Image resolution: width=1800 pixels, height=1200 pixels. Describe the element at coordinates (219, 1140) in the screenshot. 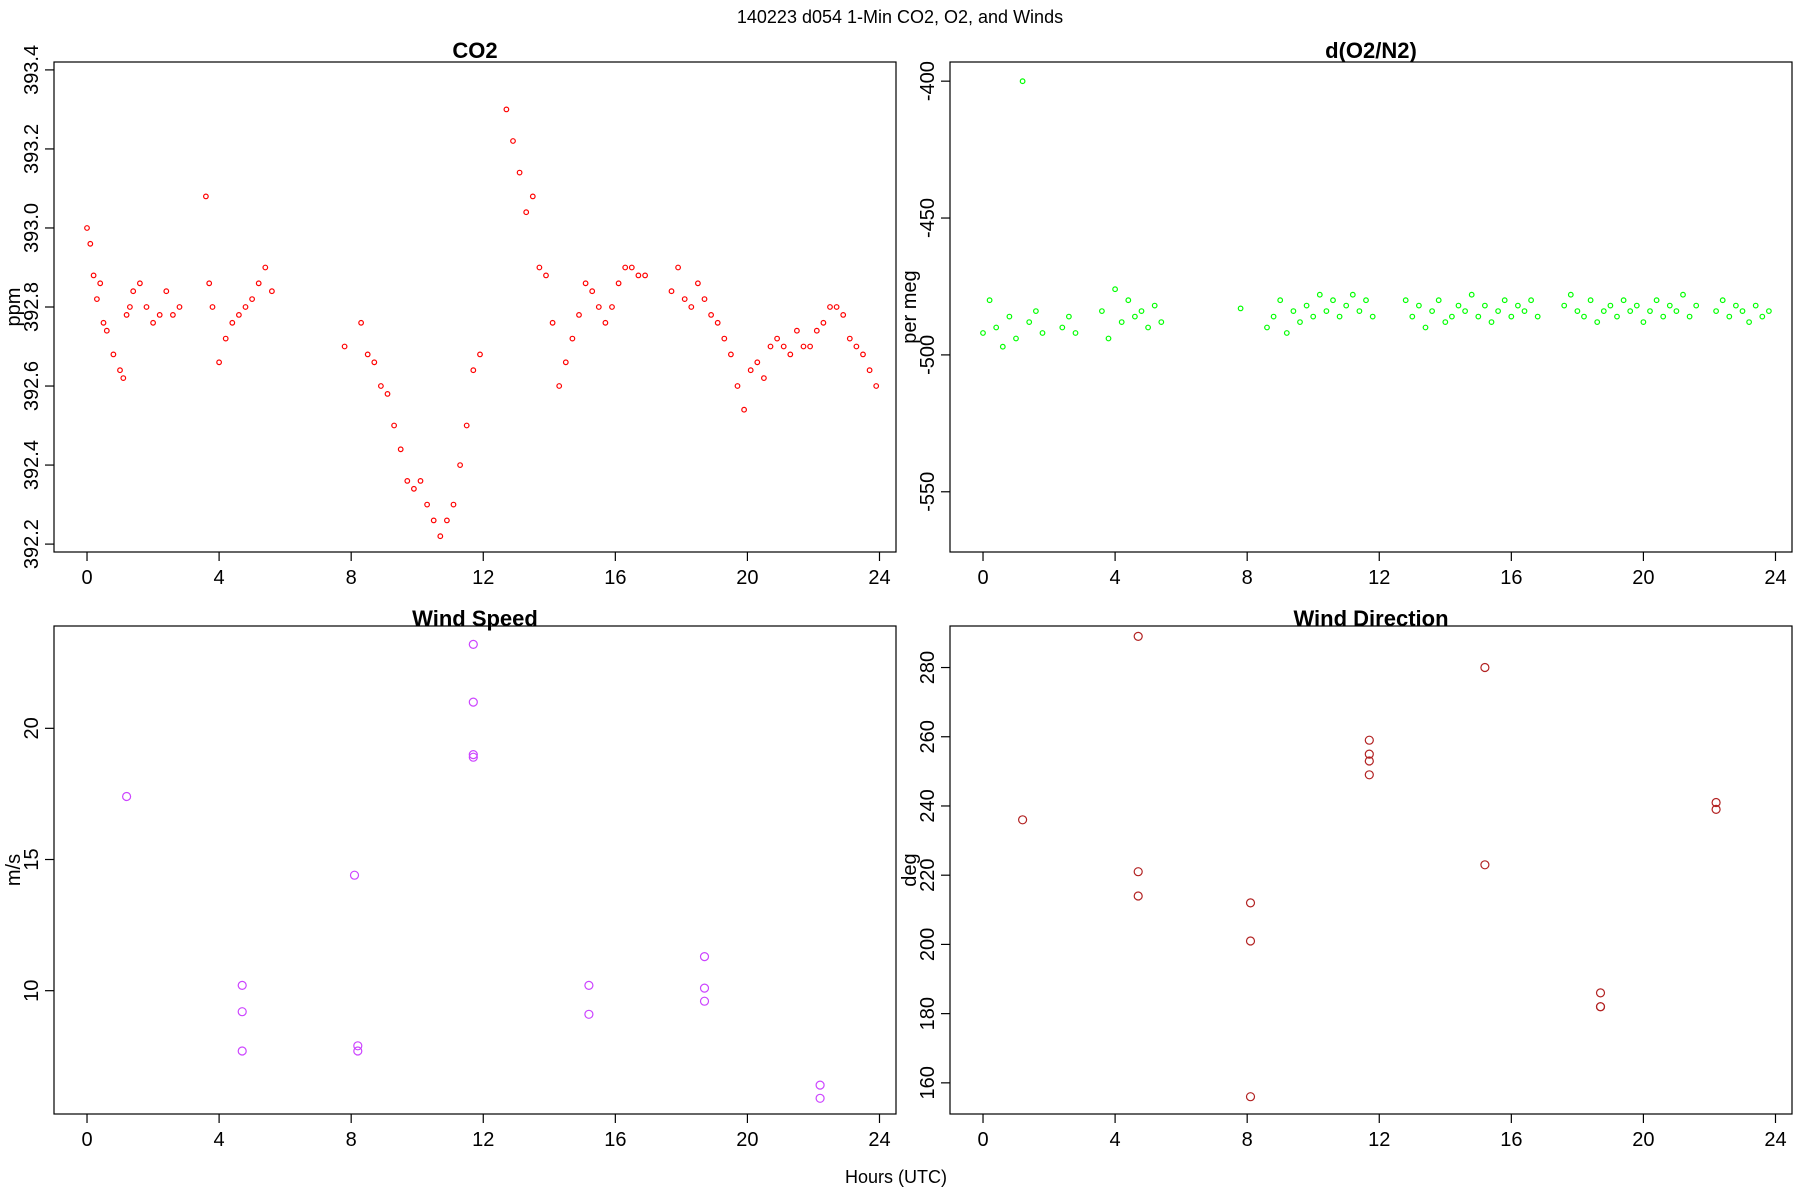

I see `x-tick-label-wind-speed: 4` at that location.